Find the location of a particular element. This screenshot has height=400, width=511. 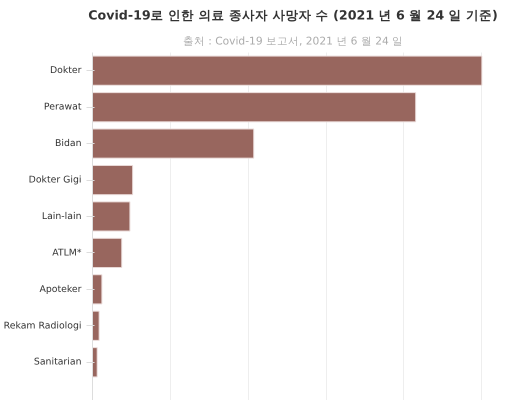

y-tick-label: Dokter Gigi is located at coordinates (55, 180).